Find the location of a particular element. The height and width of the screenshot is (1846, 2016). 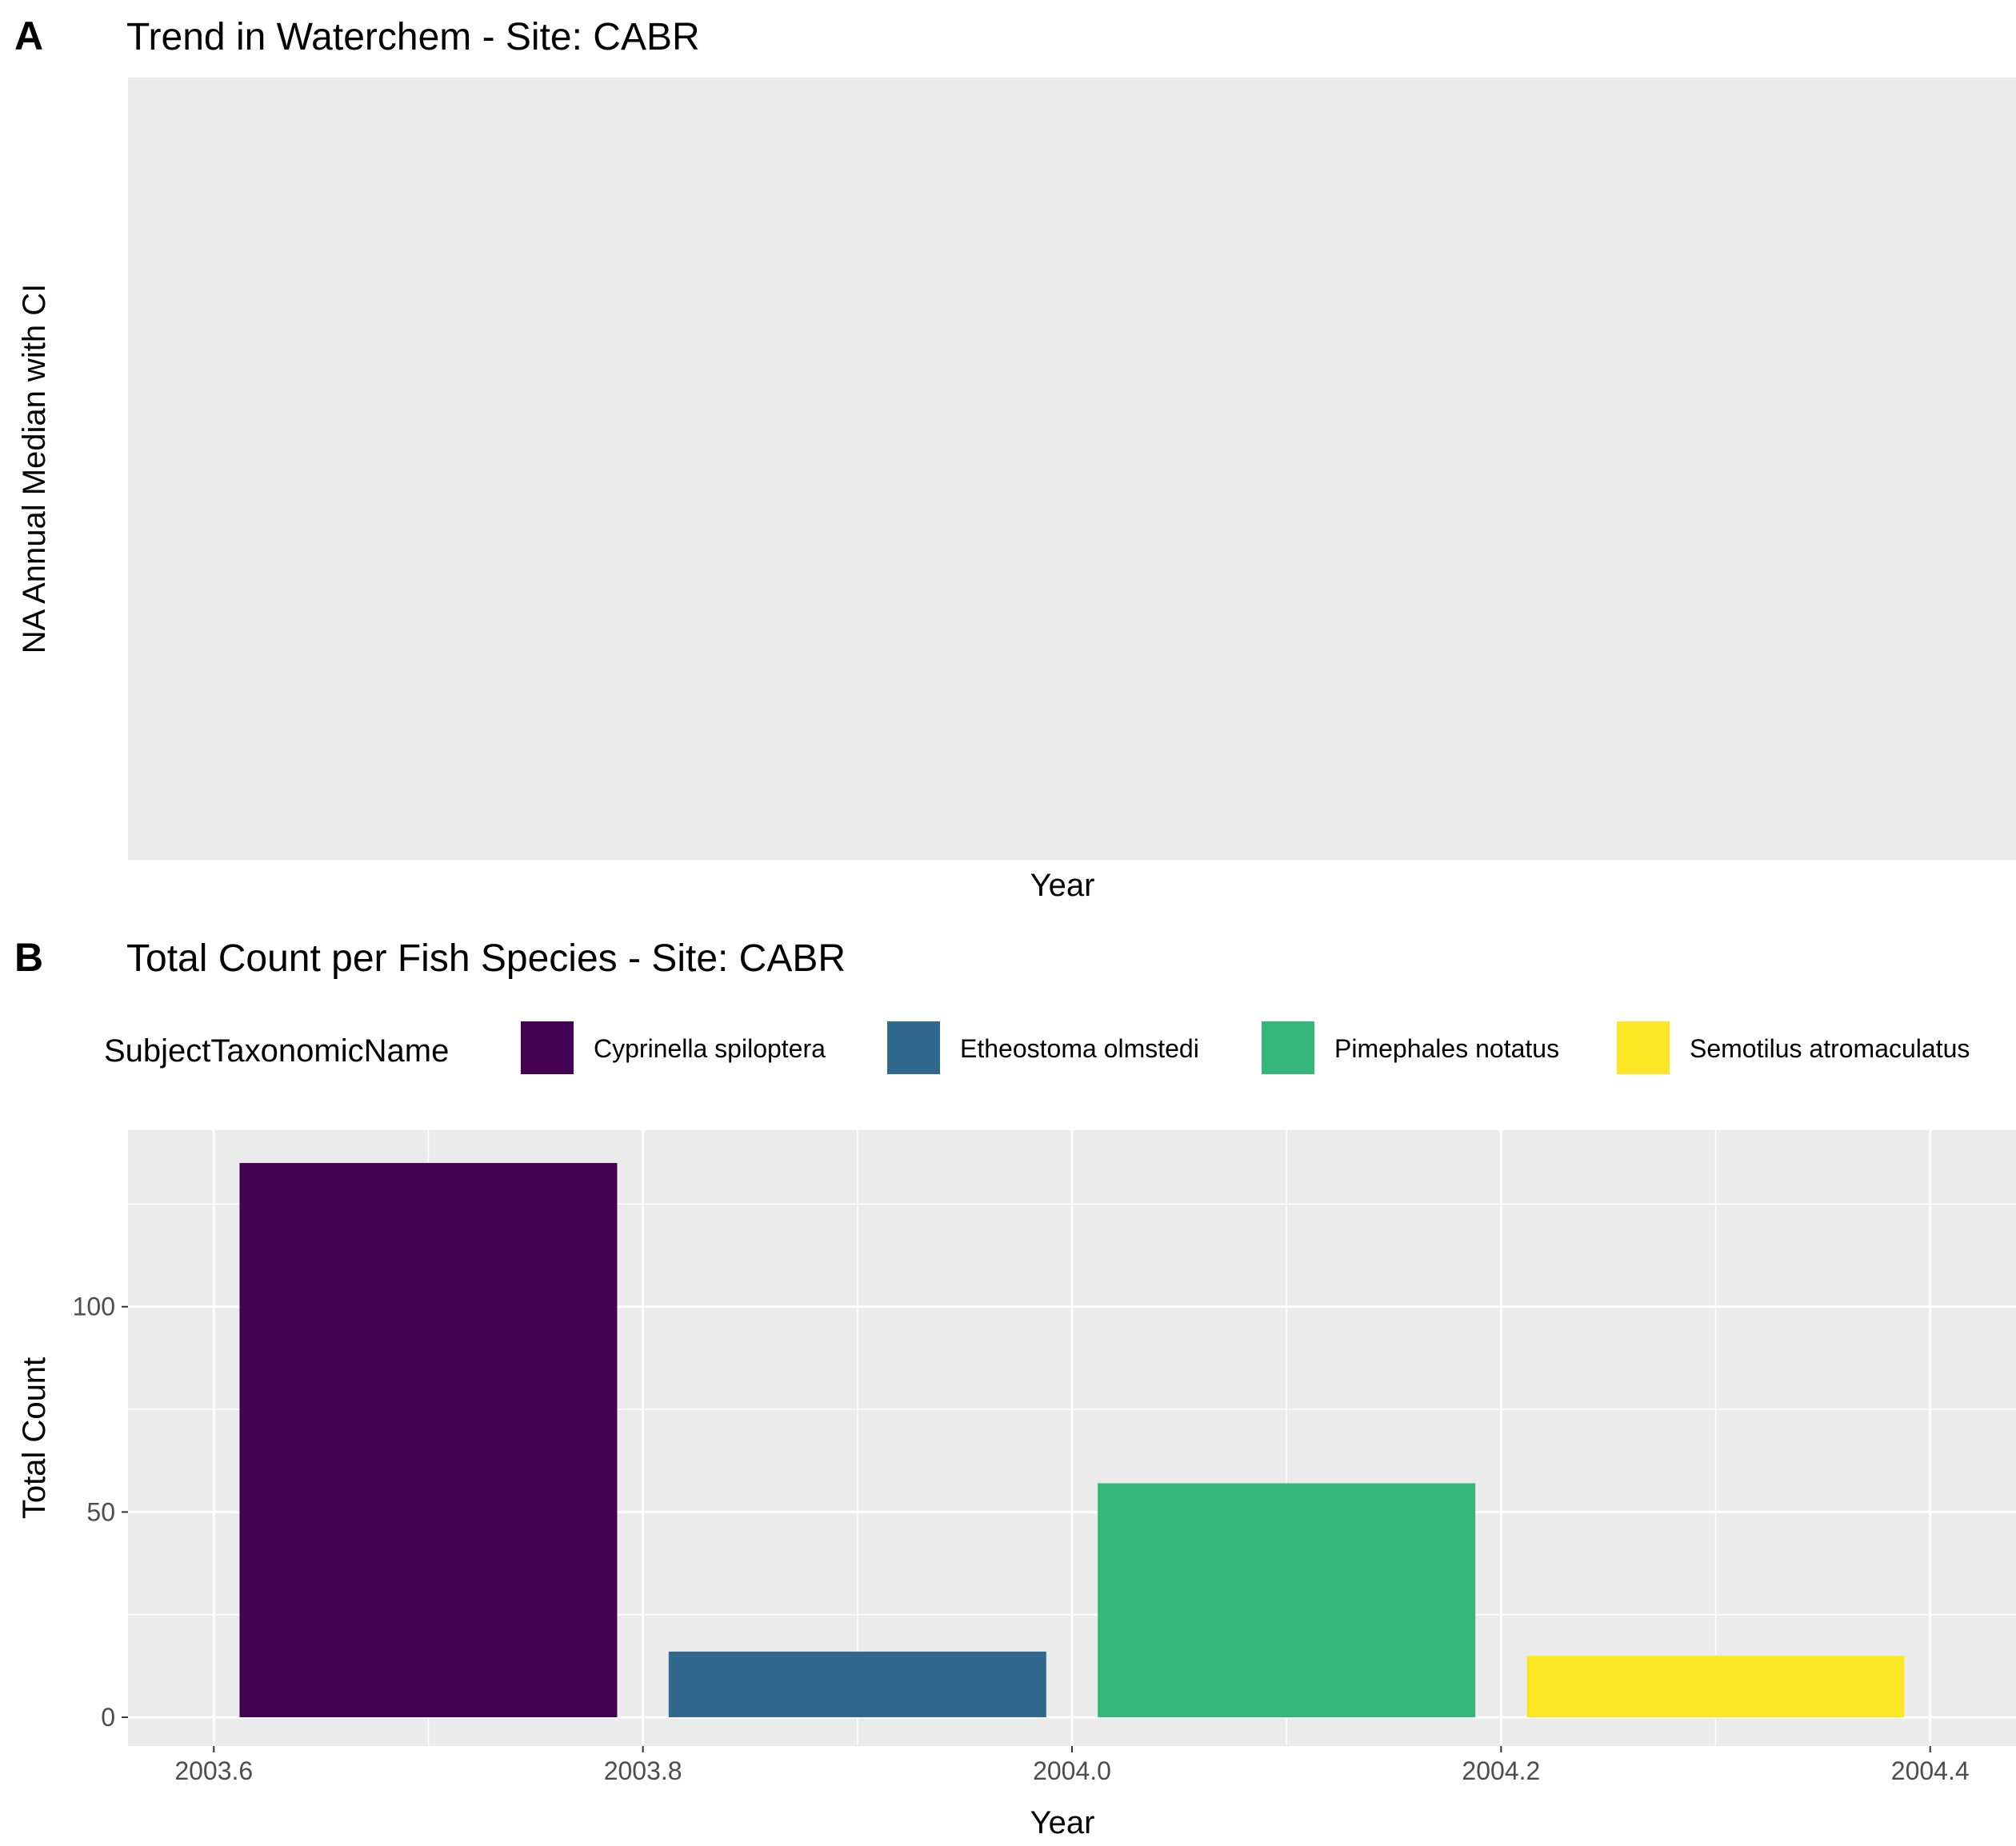

x-tick-label: 2004.4 is located at coordinates (1930, 1771).